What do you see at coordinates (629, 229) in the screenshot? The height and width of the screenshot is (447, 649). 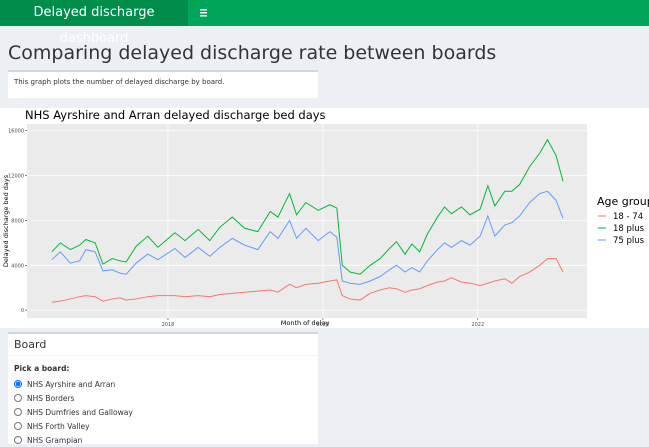 I see `legend-label: 18 plus` at bounding box center [629, 229].